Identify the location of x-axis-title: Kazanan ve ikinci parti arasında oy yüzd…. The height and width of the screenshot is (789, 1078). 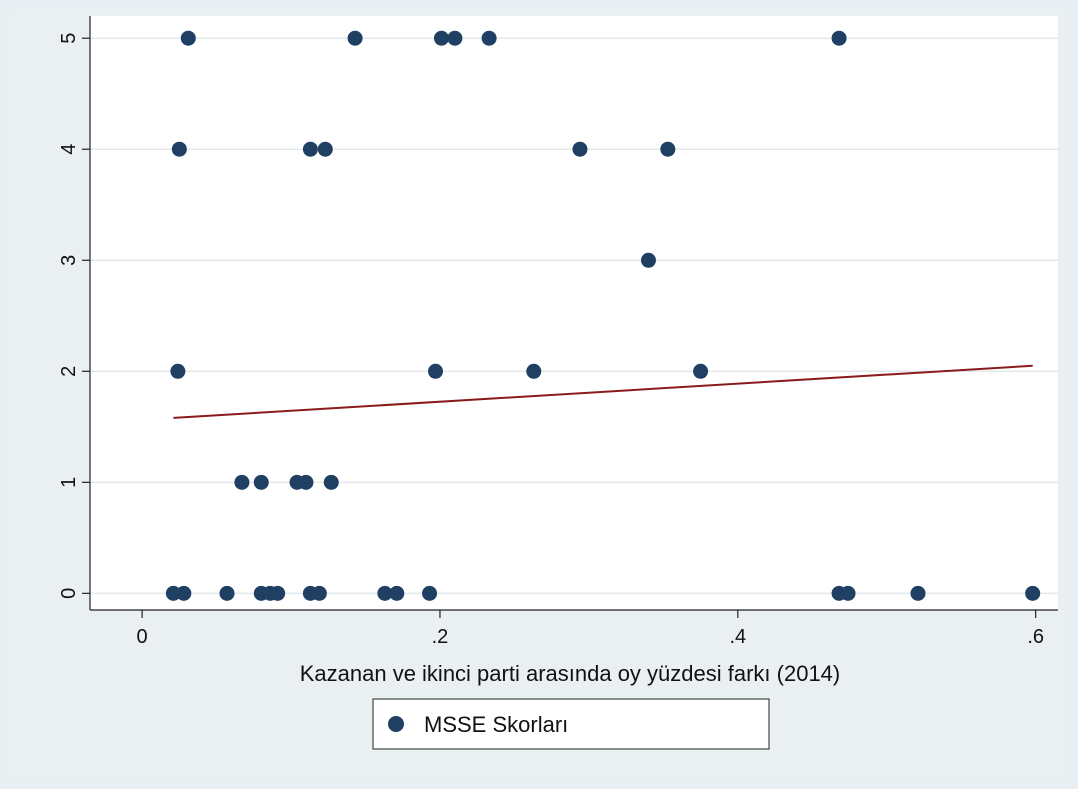
(570, 673).